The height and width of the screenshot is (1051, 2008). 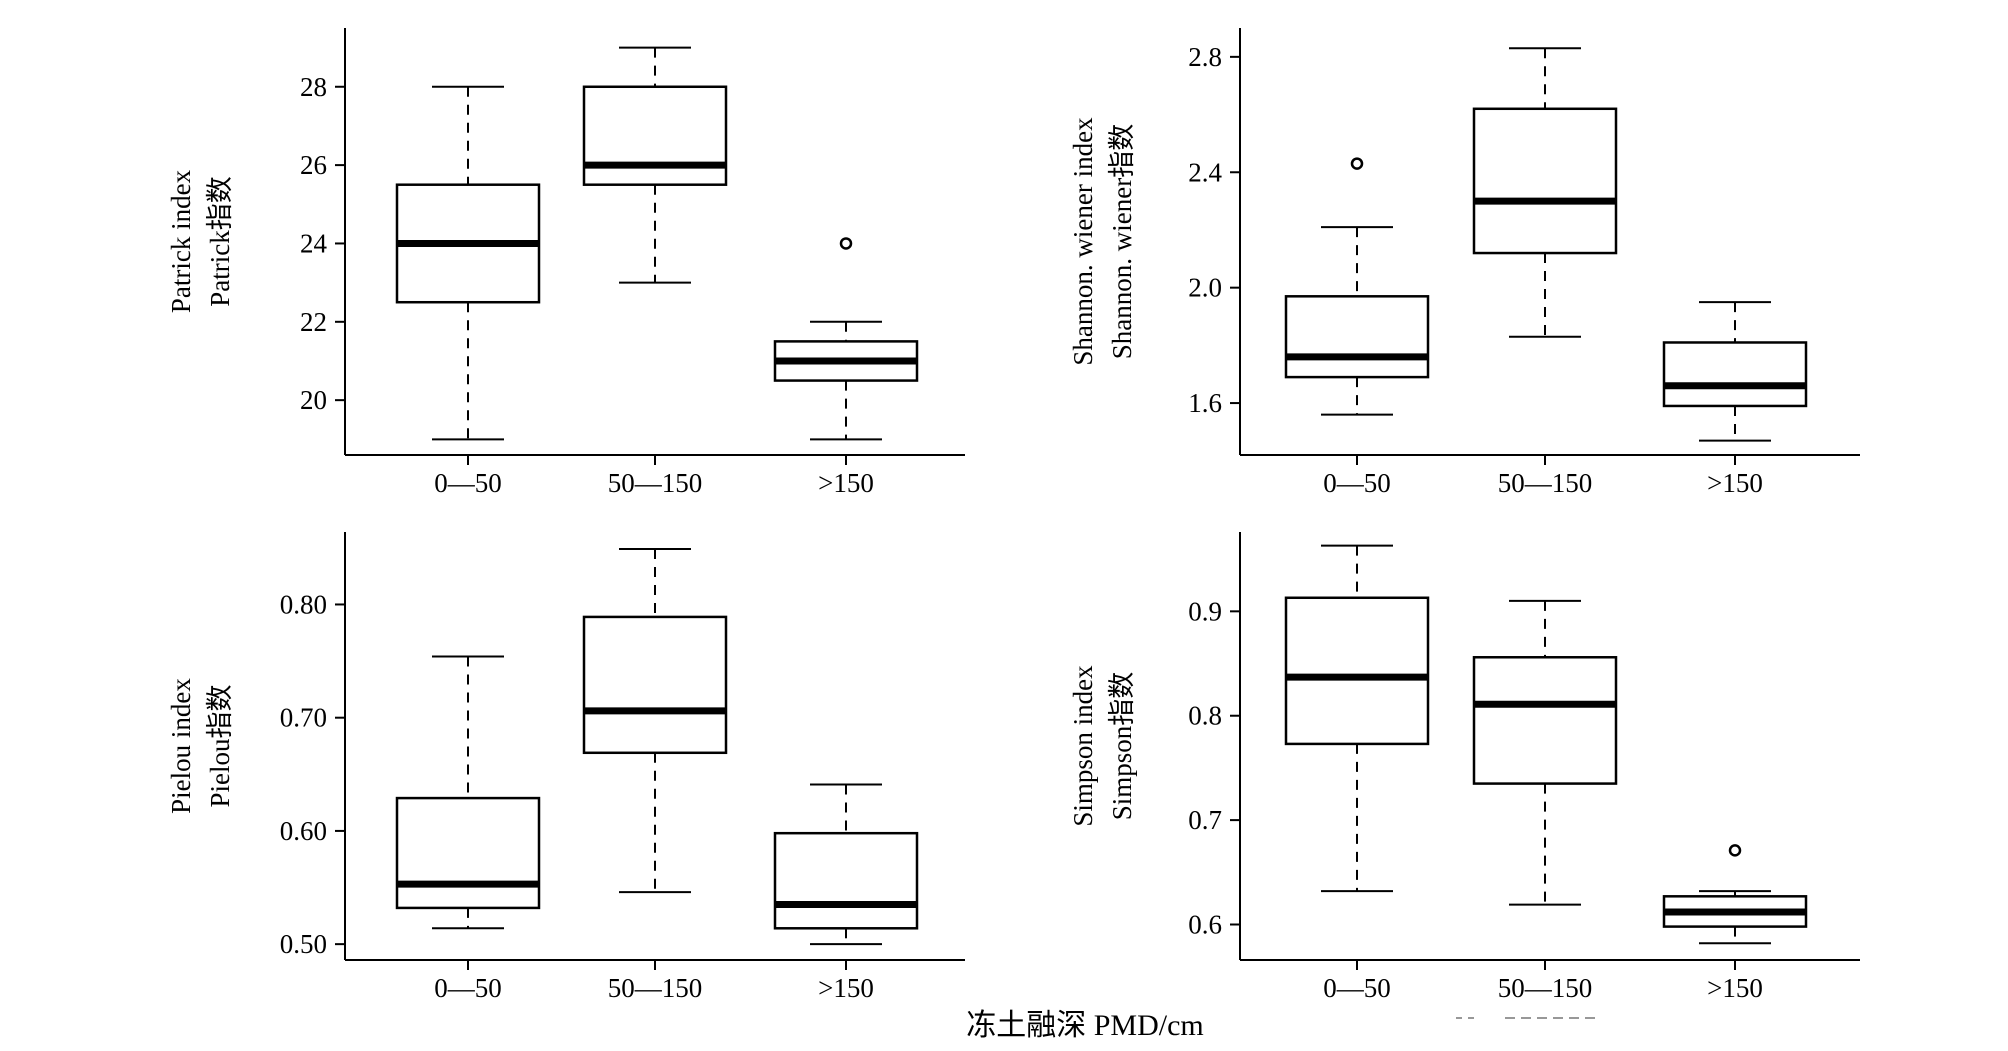 What do you see at coordinates (181, 241) in the screenshot?
I see `y-axis-label: Patrick index` at bounding box center [181, 241].